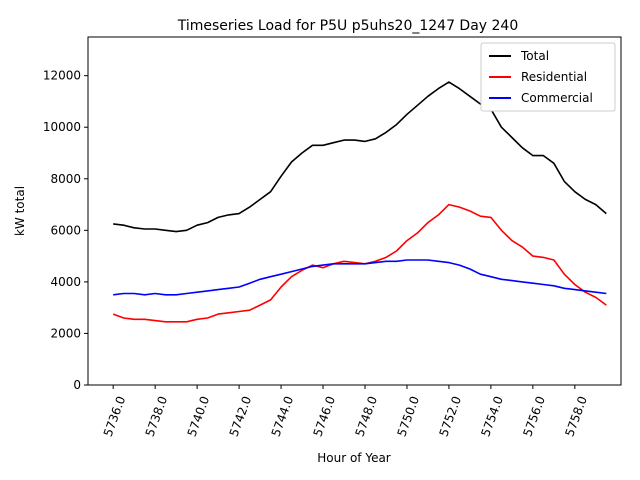 This screenshot has height=480, width=640. I want to click on legend-box, so click(548, 77).